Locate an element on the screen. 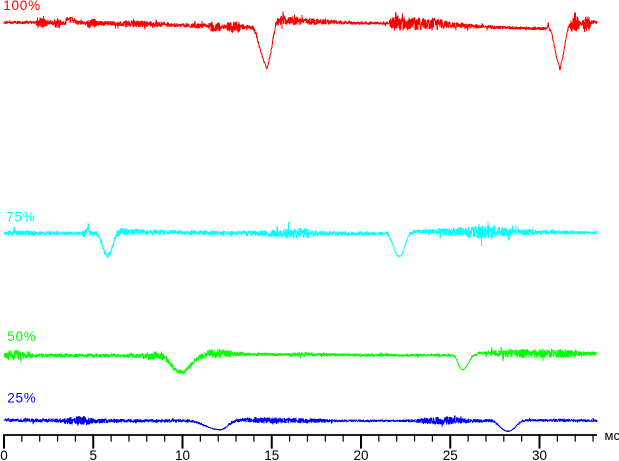 This screenshot has height=461, width=619. svg-text: 0 is located at coordinates (4, 454).